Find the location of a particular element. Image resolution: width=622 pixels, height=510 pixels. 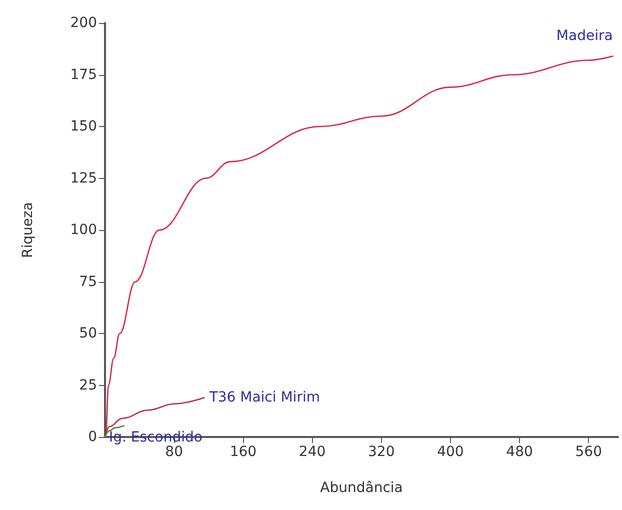

x-tick-label: 480 is located at coordinates (519, 452).